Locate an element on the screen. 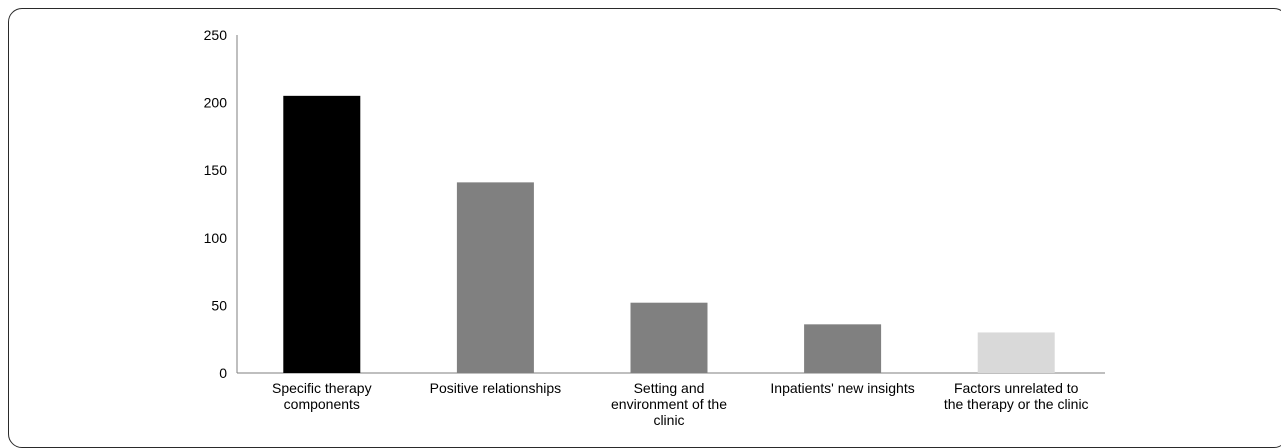 Image resolution: width=1281 pixels, height=448 pixels. x-category-label: Inpatients' new insights is located at coordinates (842, 388).